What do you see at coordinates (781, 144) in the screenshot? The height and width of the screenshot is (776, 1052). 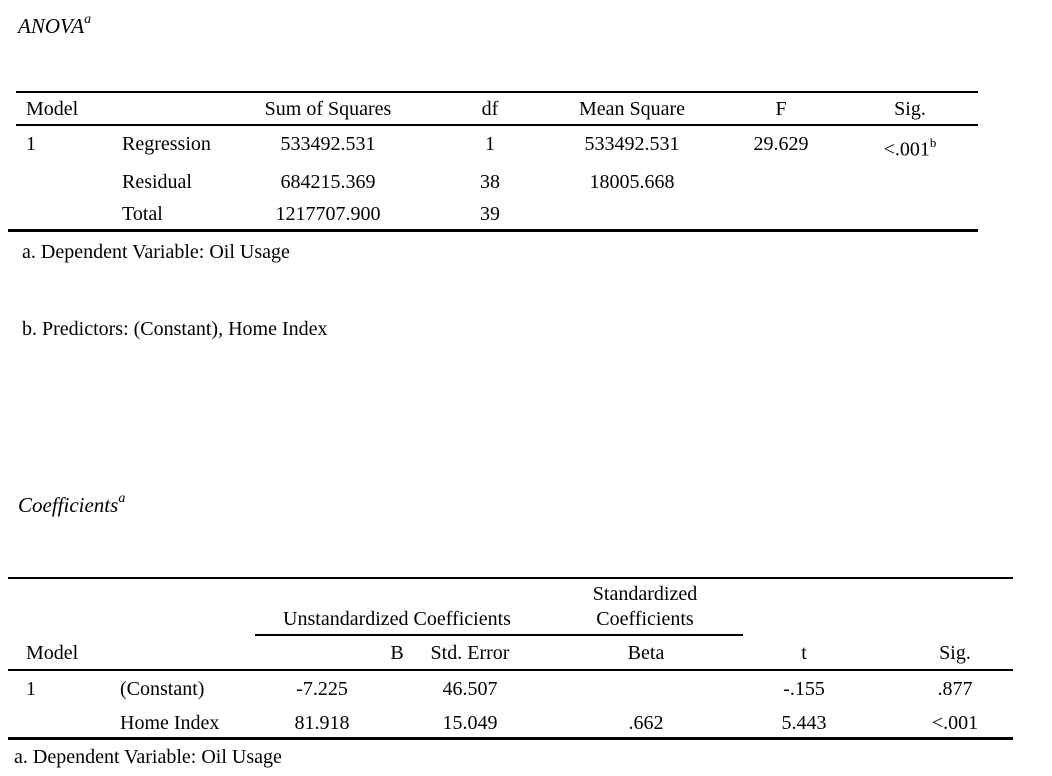 I see `anova-f-value: 29.629` at bounding box center [781, 144].